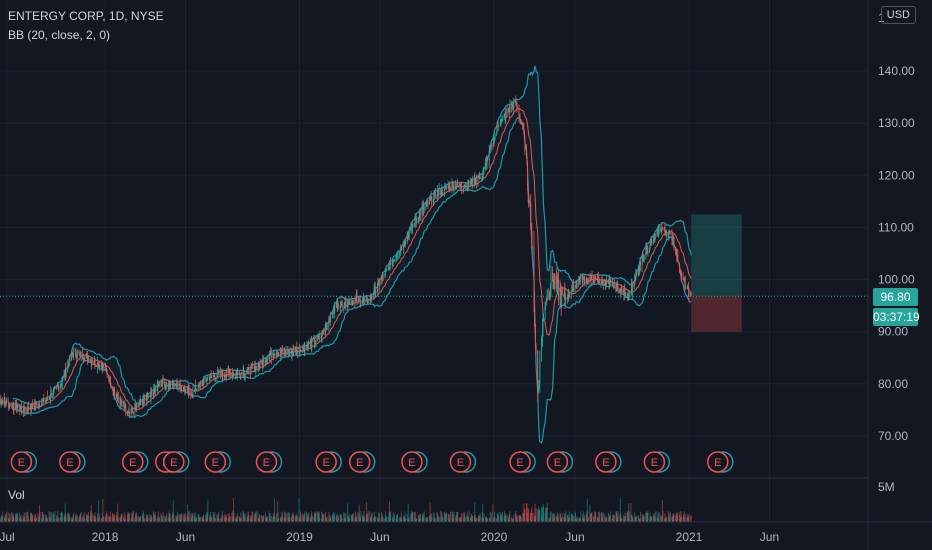  I want to click on indicator-label: BB (20, close, 2, 0), so click(59, 35).